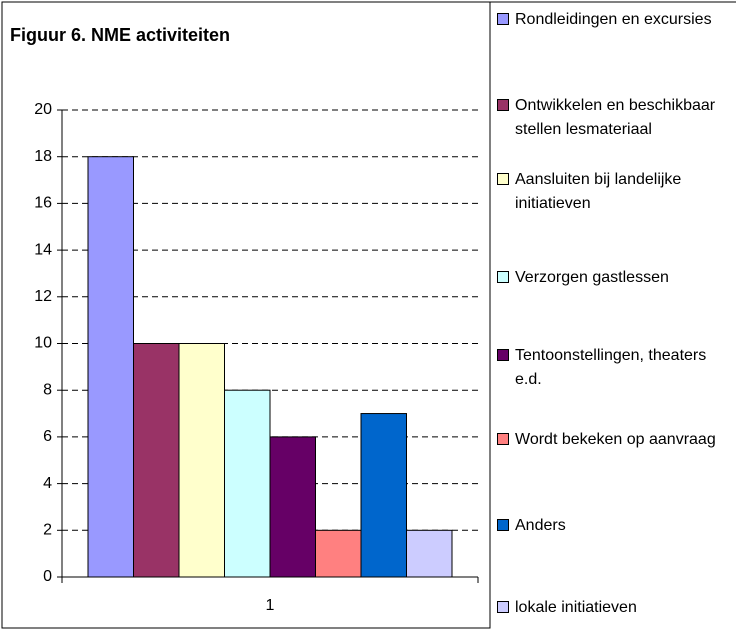 This screenshot has width=736, height=631. I want to click on y-tick-label: 8, so click(47, 389).